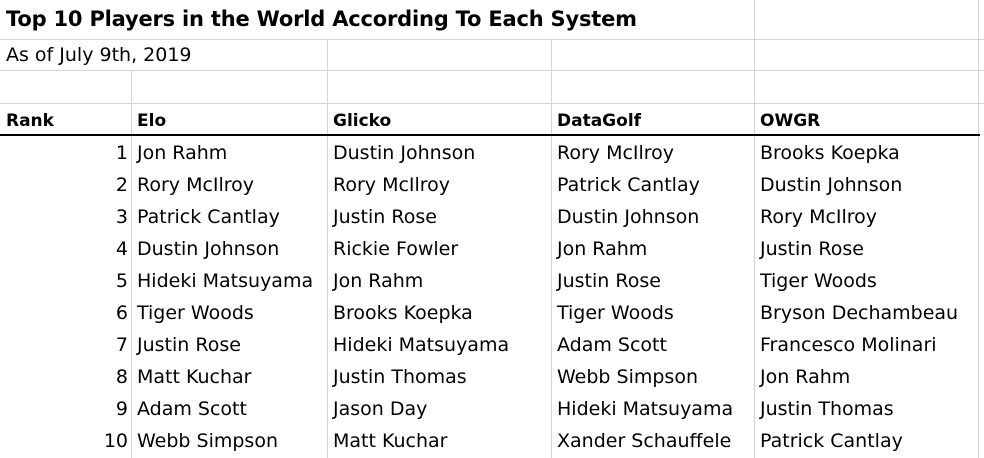  Describe the element at coordinates (628, 217) in the screenshot. I see `cell-datagolf: Dustin Johnson` at that location.